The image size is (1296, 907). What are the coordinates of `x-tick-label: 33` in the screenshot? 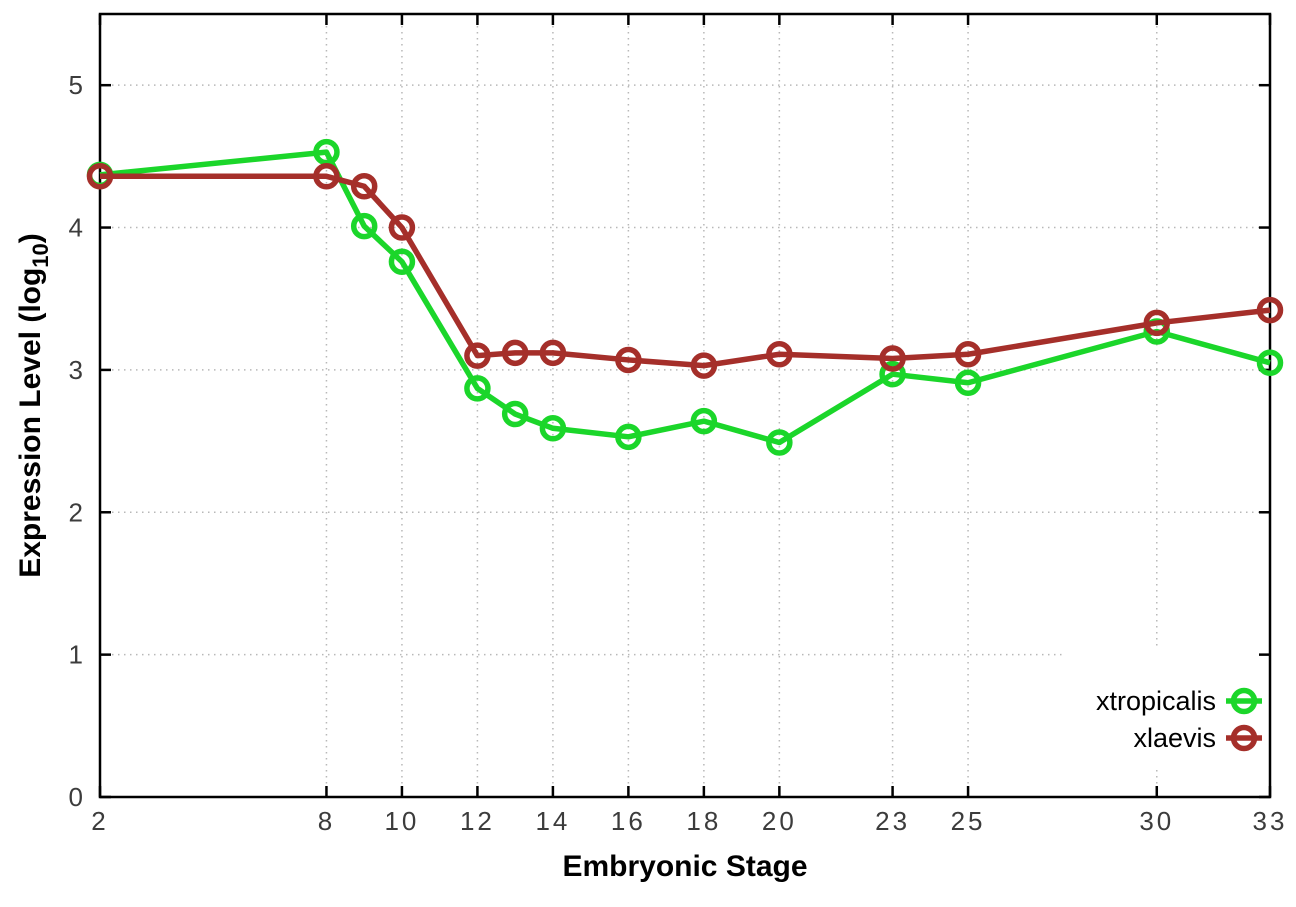 It's located at (1270, 821).